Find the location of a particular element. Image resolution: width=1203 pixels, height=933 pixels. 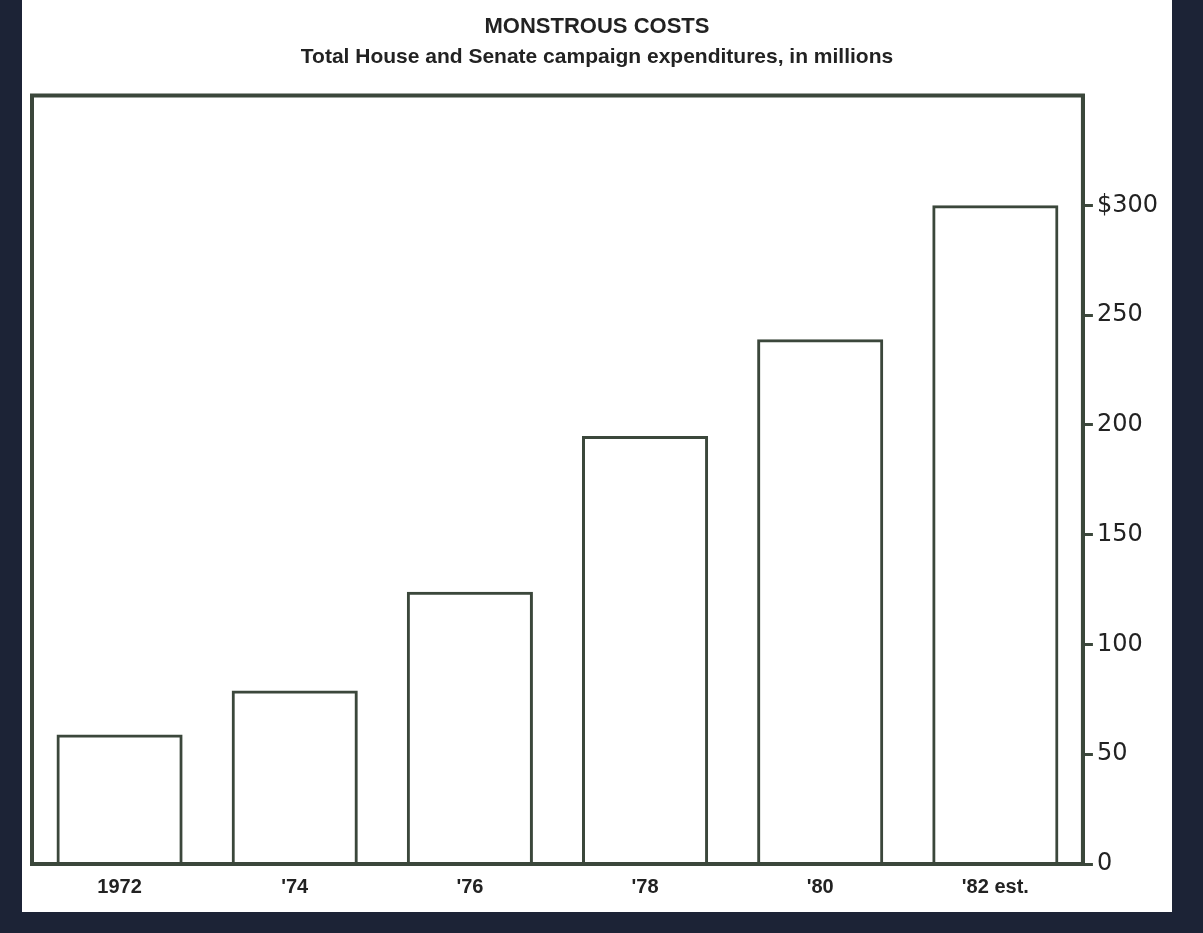

x-tick-label: '76 is located at coordinates (470, 885).